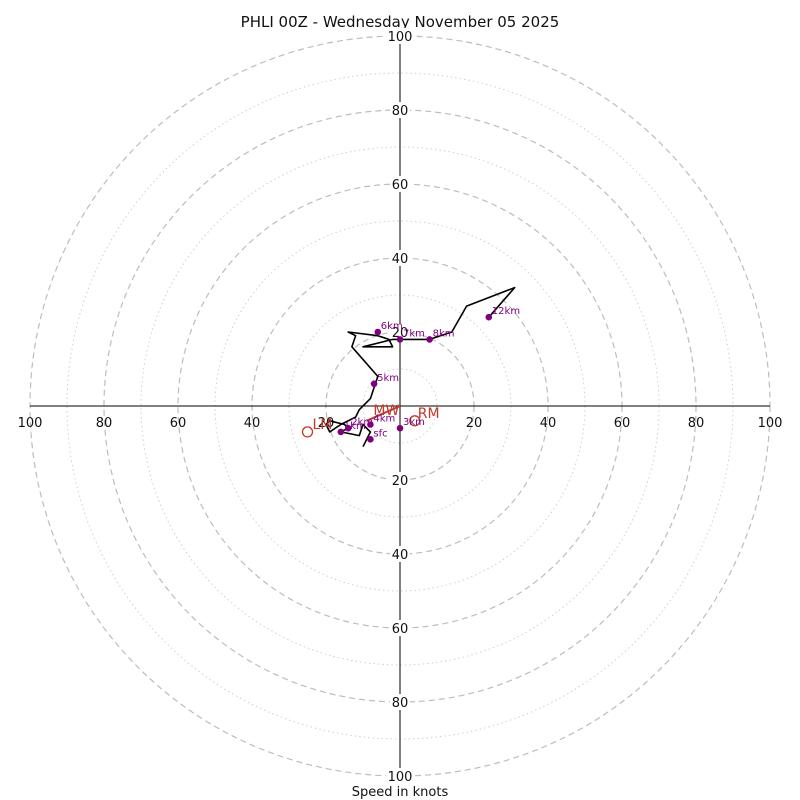 The height and width of the screenshot is (800, 800). I want to click on tick-left-0-text: 100, so click(30, 423).